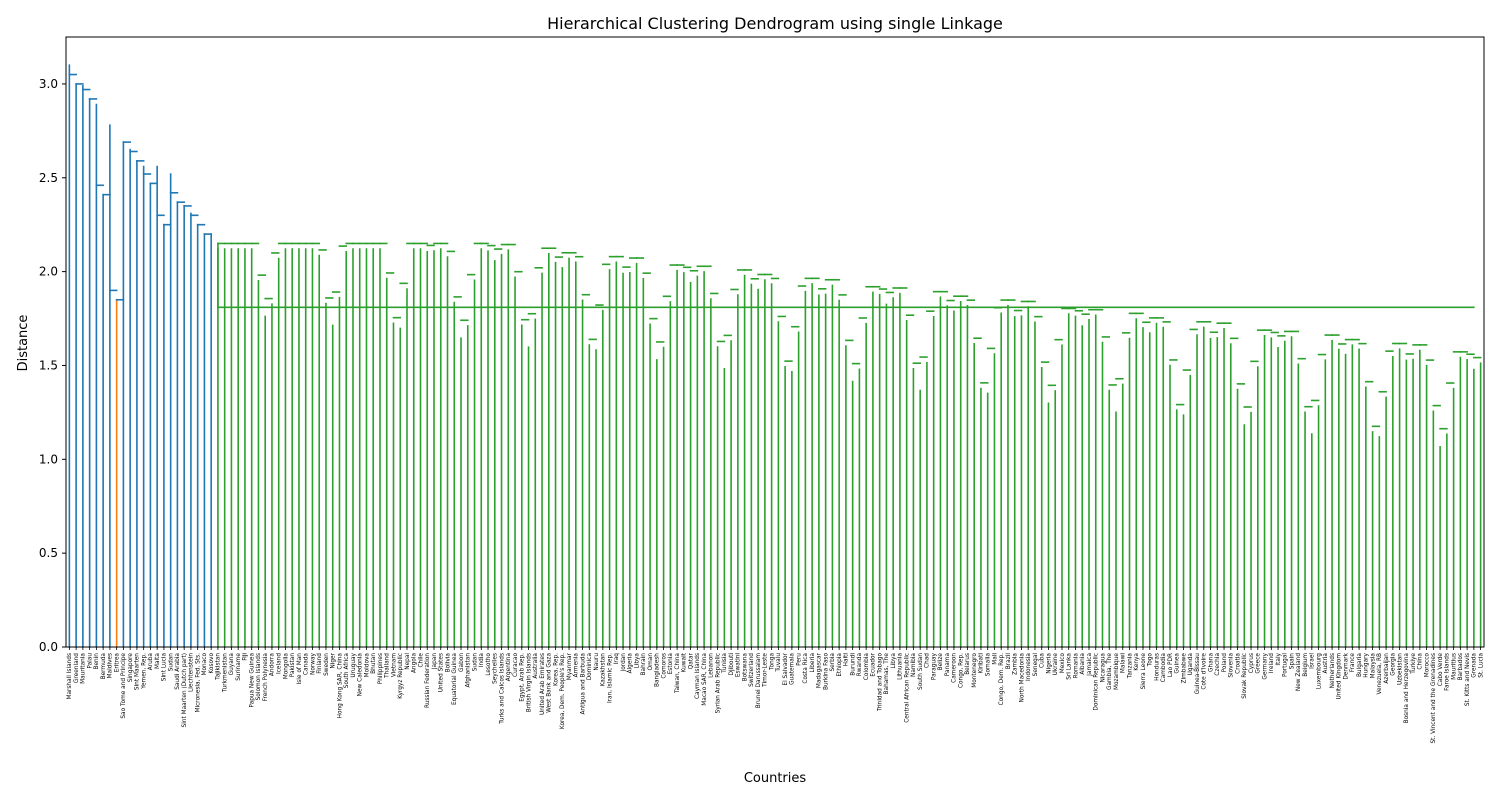 This screenshot has height=804, width=1500. I want to click on leaf-label: Austria, so click(1326, 663).